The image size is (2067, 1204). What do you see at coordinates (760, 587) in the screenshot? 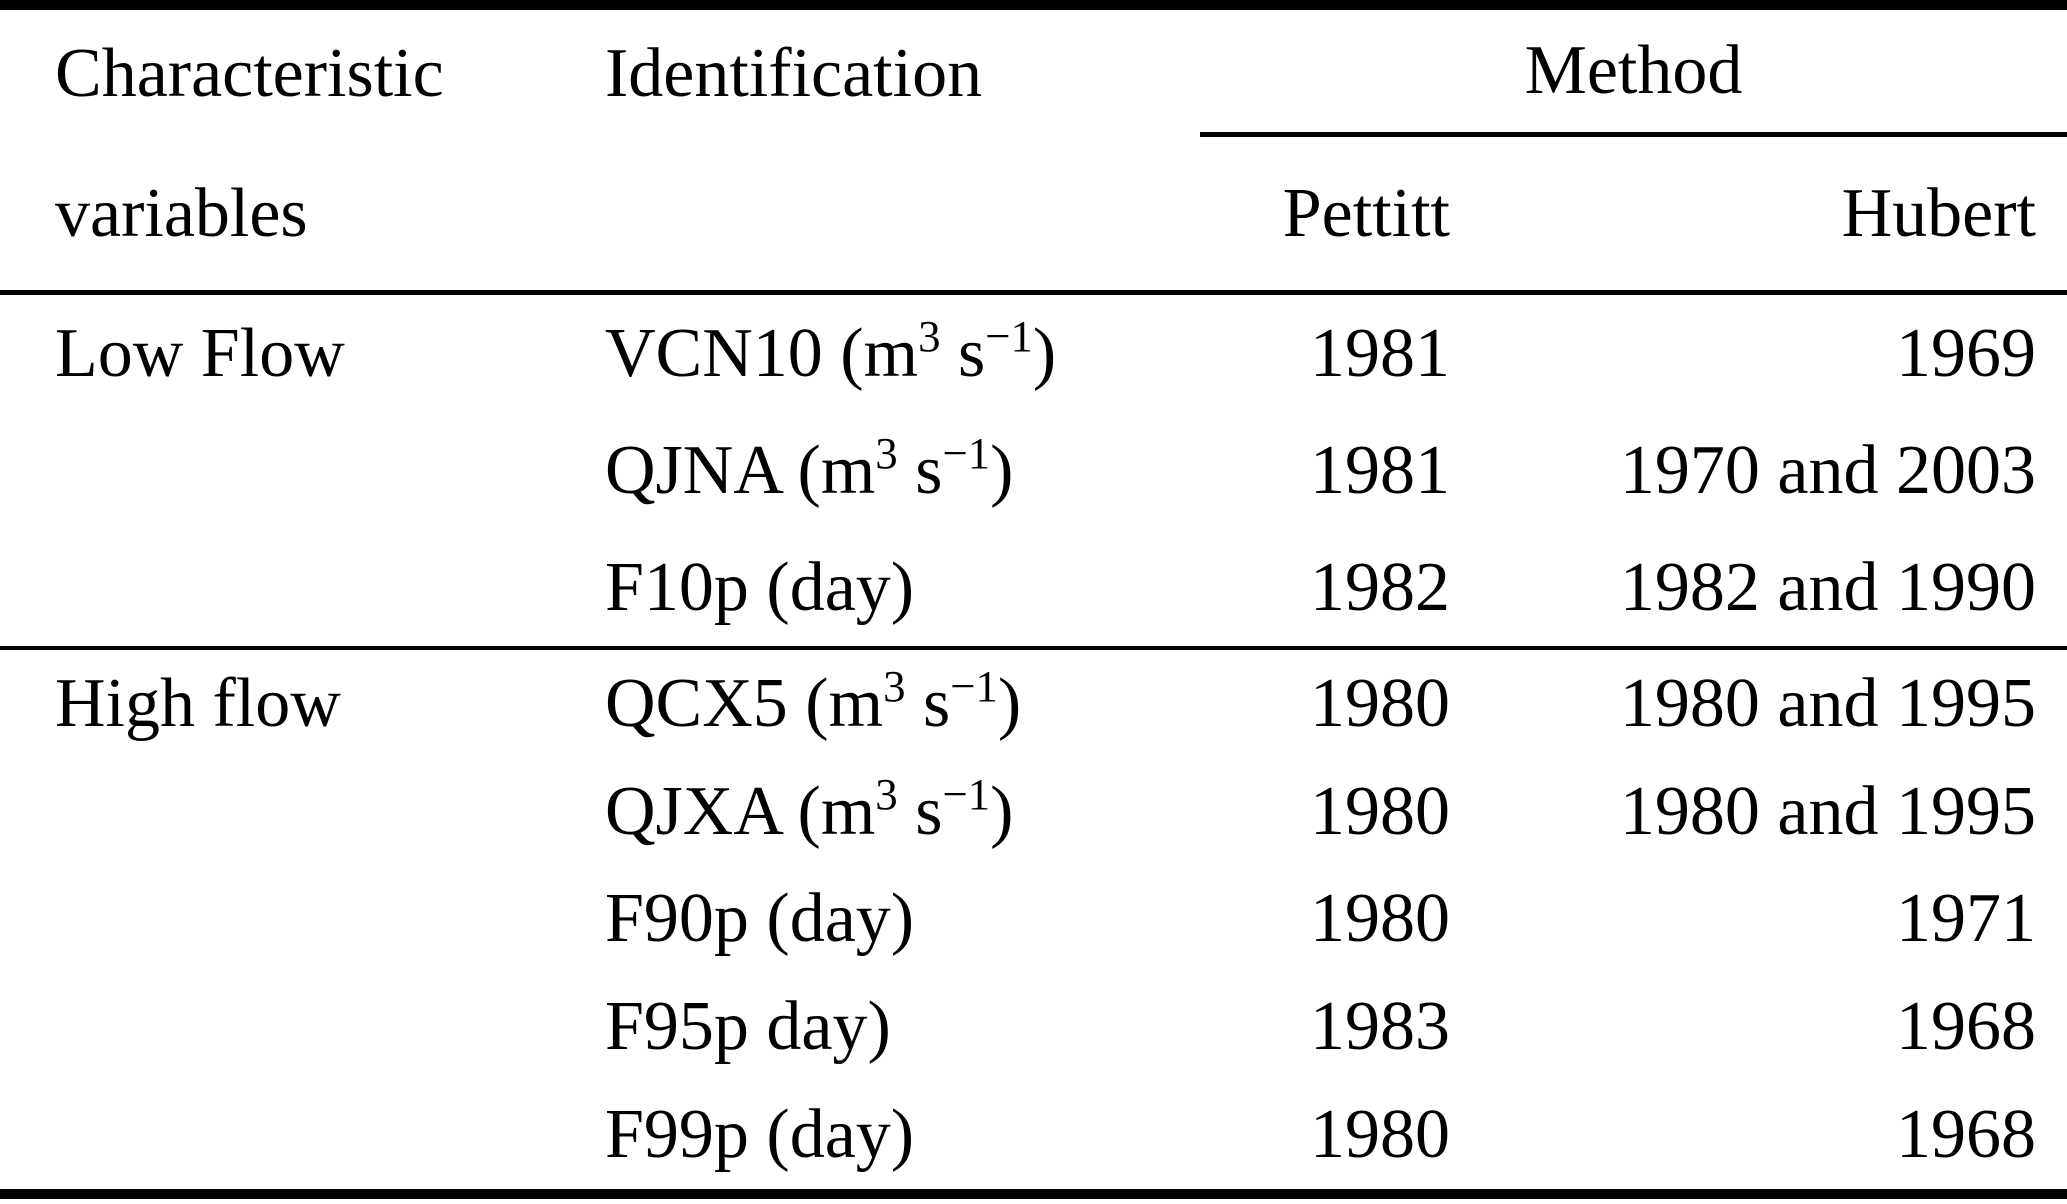
I see `identification-cell: F10p (day)` at bounding box center [760, 587].